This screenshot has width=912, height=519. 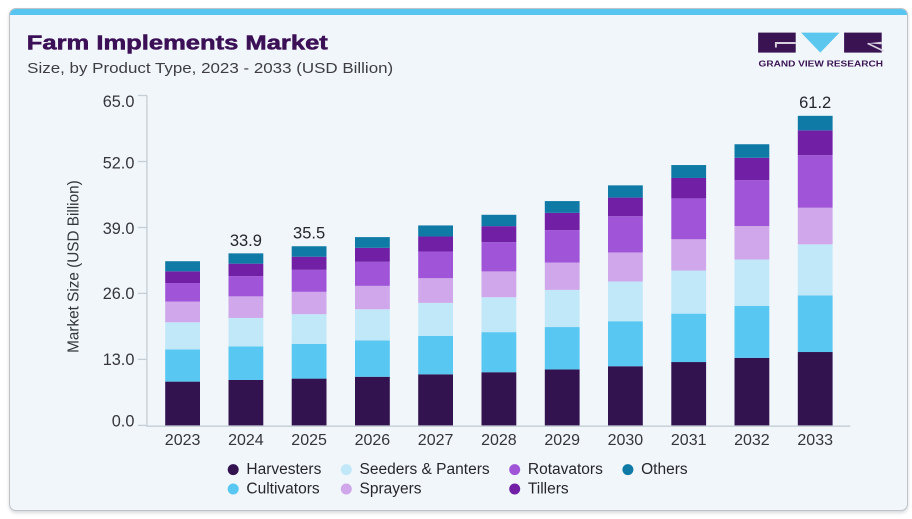 What do you see at coordinates (815, 103) in the screenshot?
I see `svg-text: 61.2` at bounding box center [815, 103].